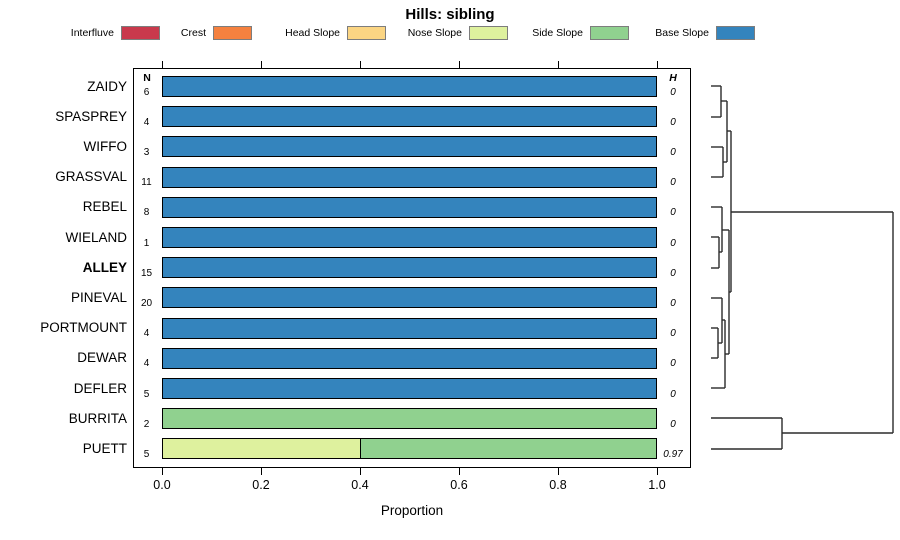 The width and height of the screenshot is (900, 540). What do you see at coordinates (232, 33) in the screenshot?
I see `legend-swatch-crest` at bounding box center [232, 33].